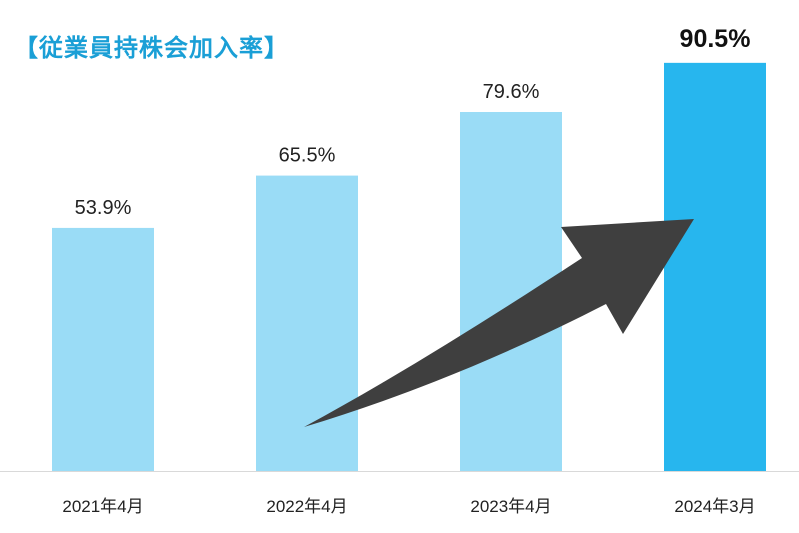 Image resolution: width=799 pixels, height=533 pixels. Describe the element at coordinates (307, 156) in the screenshot. I see `data-label-2: 65.5%` at that location.